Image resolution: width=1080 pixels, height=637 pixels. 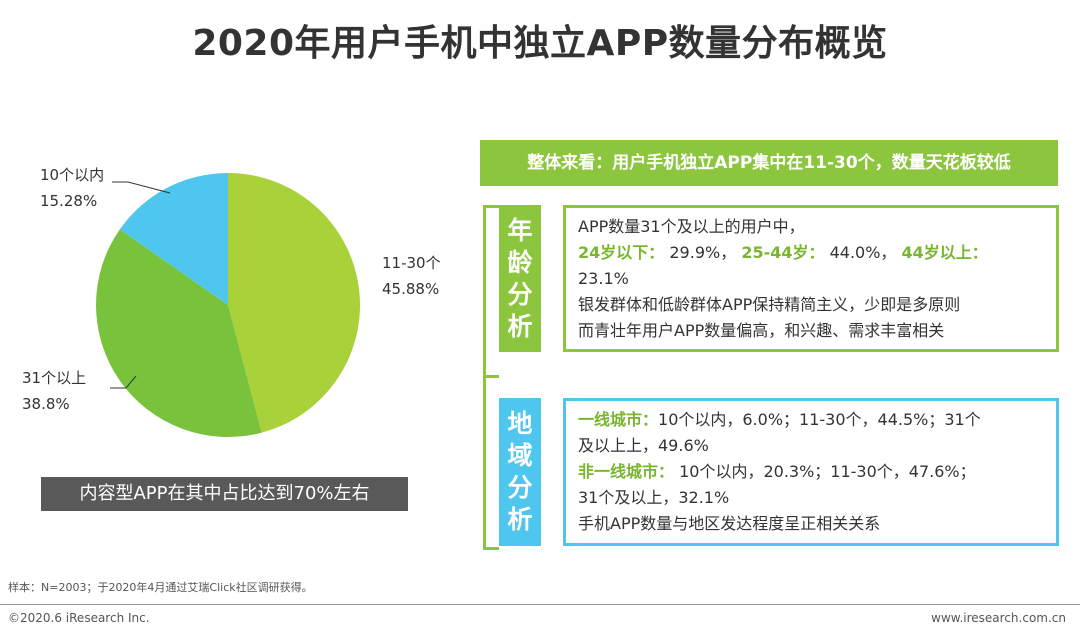 What do you see at coordinates (944, 252) in the screenshot?
I see `age-group-3-label: 44岁以上：` at bounding box center [944, 252].